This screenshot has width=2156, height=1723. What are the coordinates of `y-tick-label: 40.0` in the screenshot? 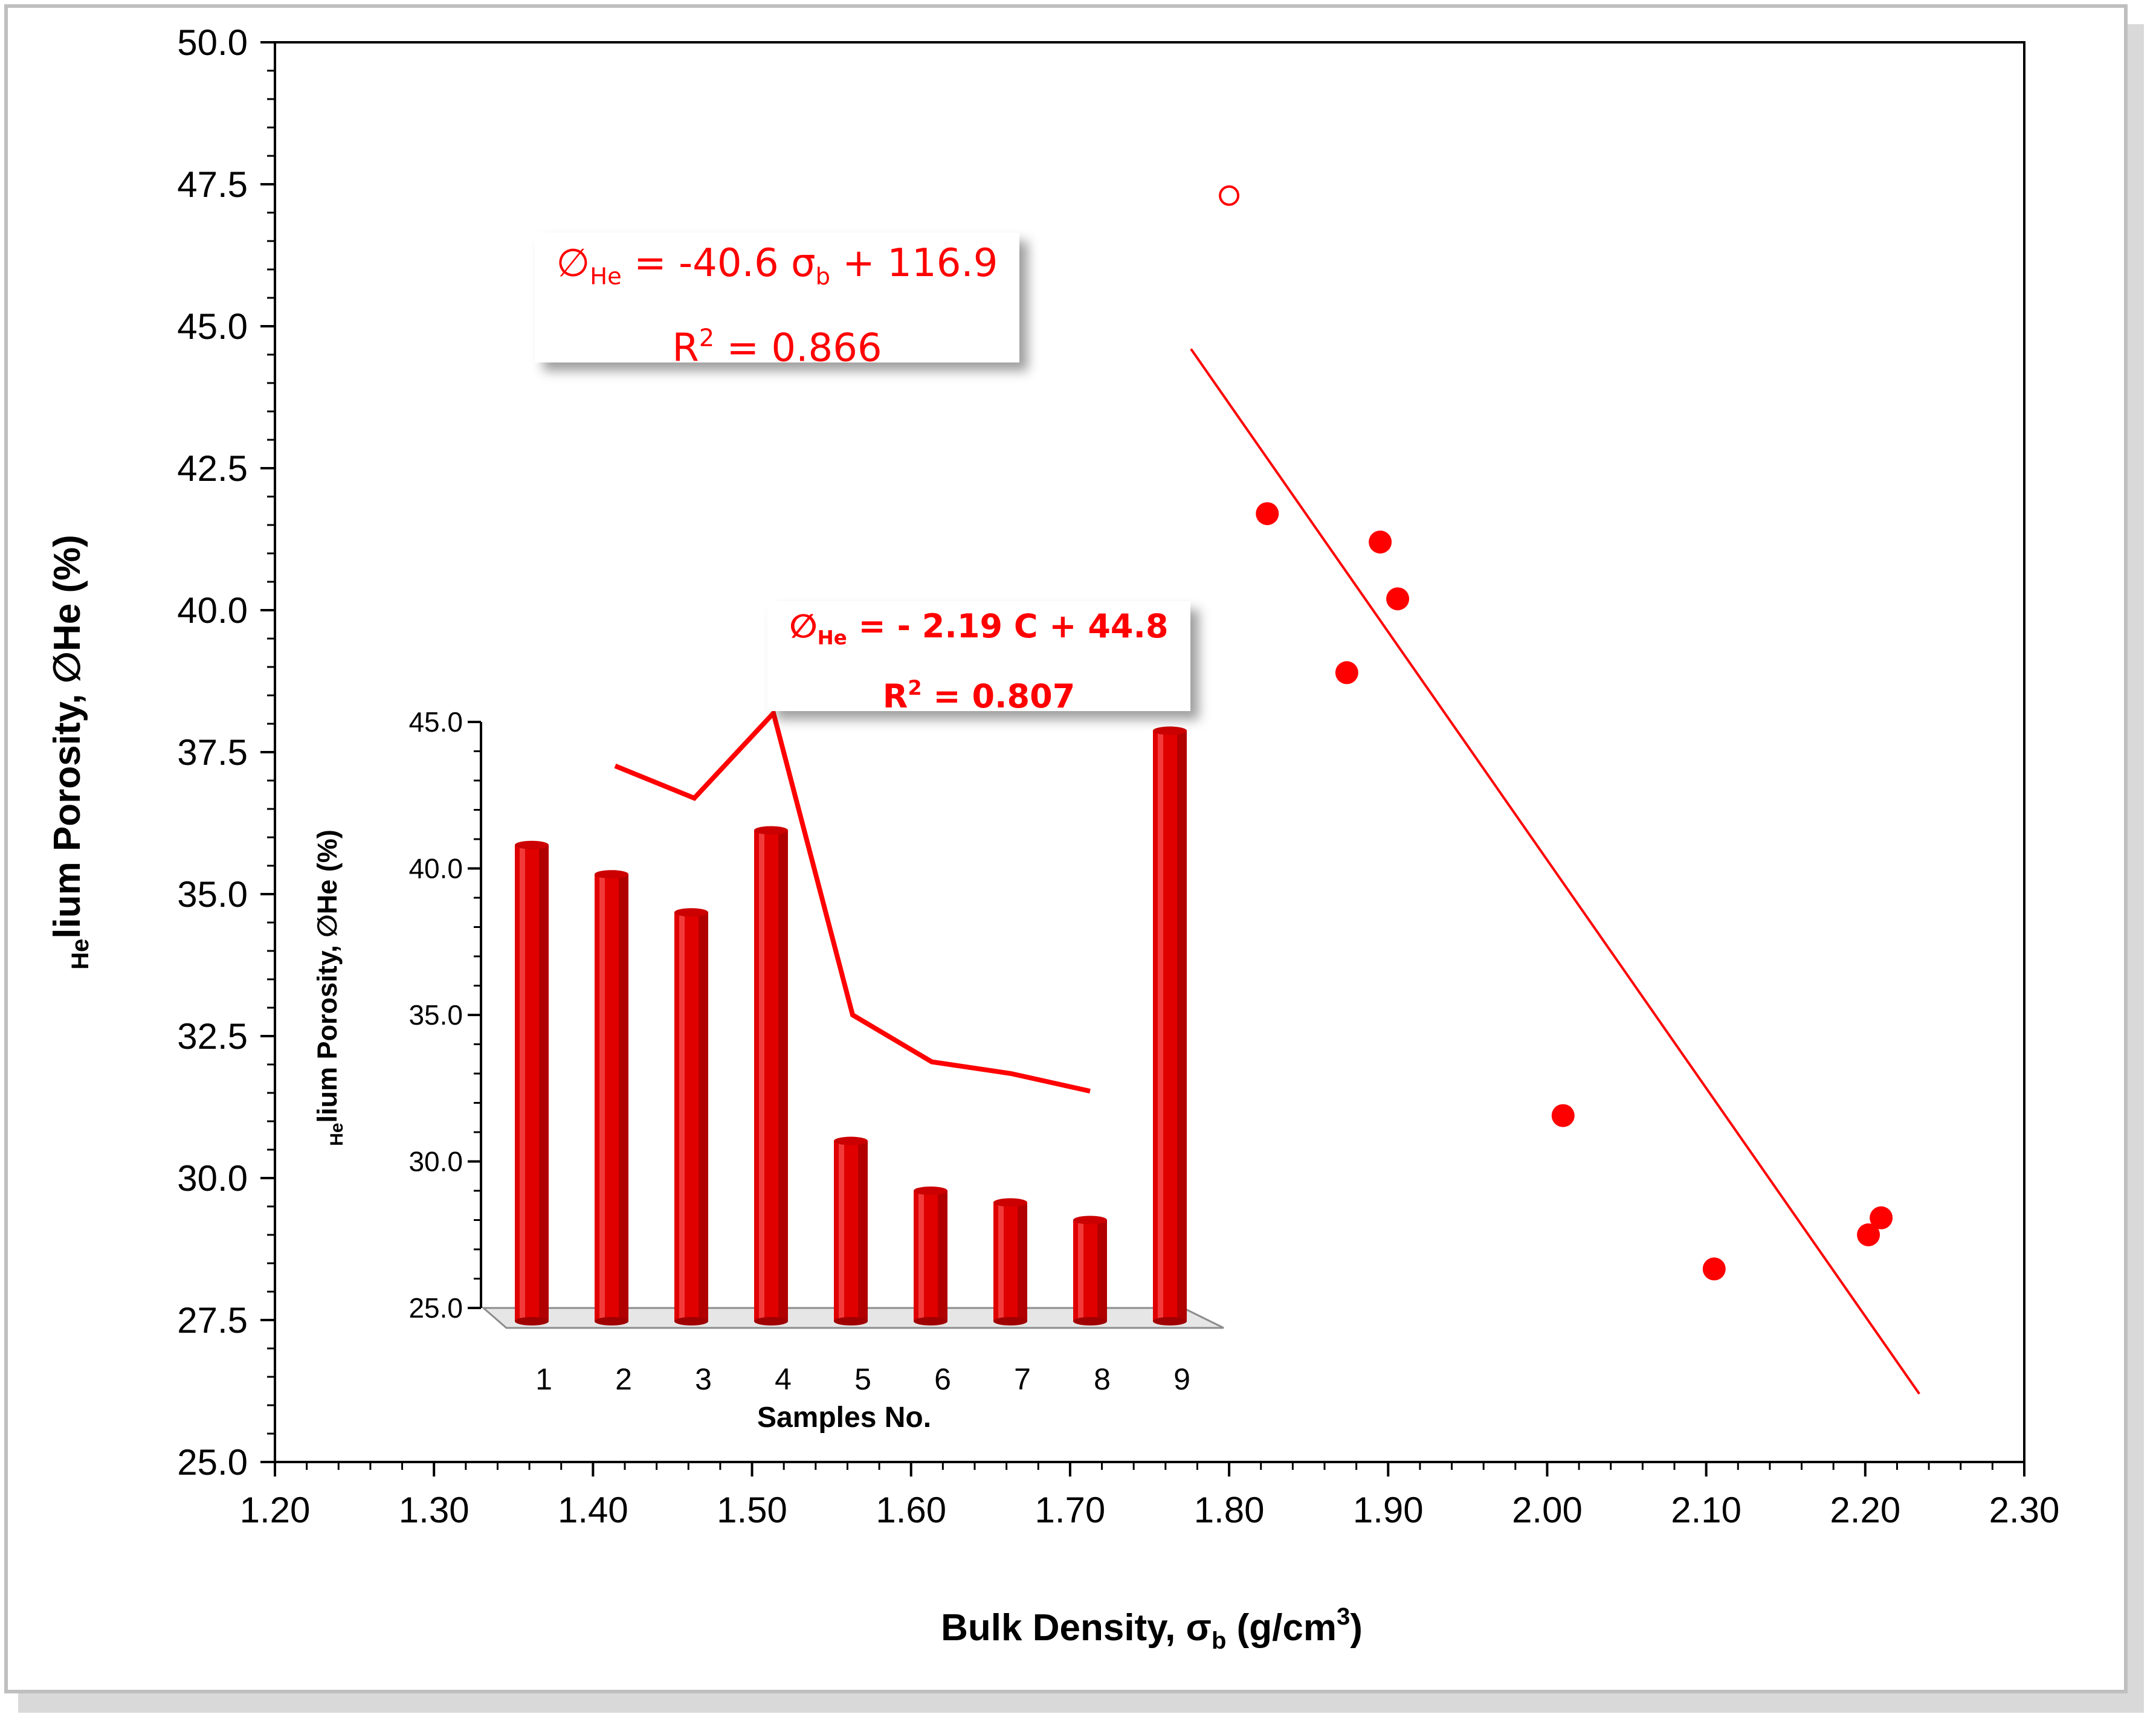 It's located at (212, 610).